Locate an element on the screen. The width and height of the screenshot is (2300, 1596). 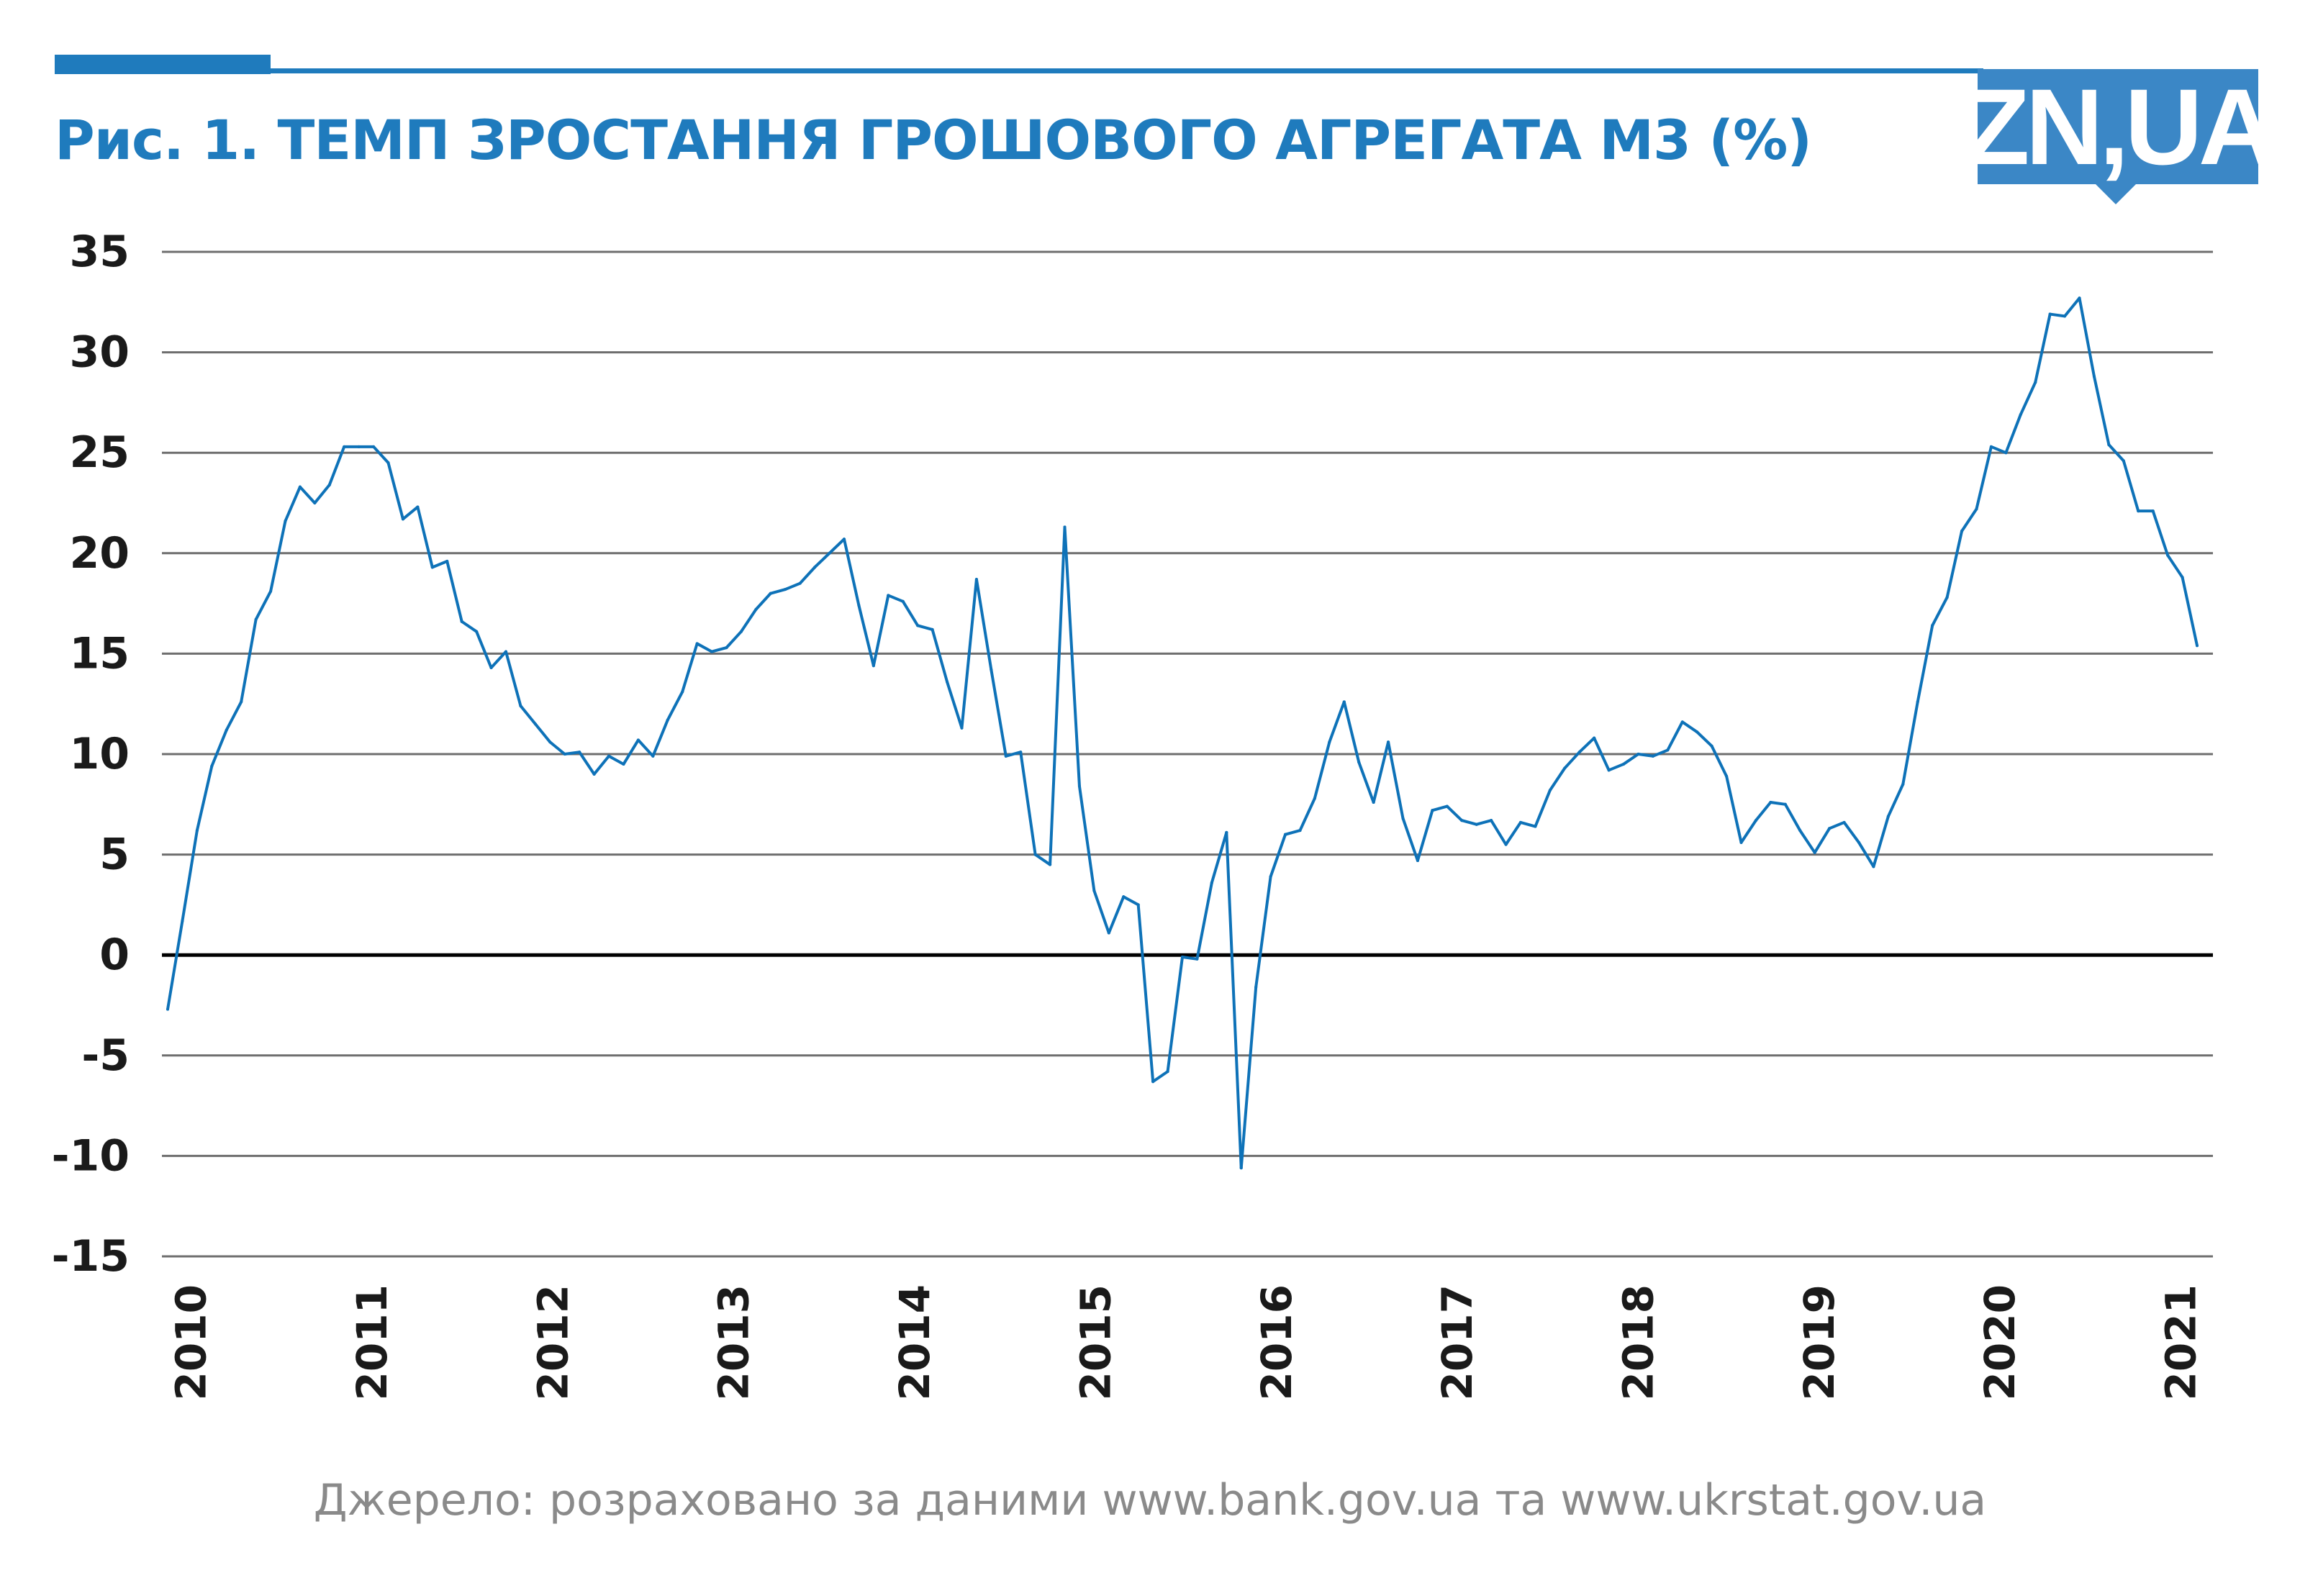
logo-text: ZN,UA is located at coordinates (2120, 127).